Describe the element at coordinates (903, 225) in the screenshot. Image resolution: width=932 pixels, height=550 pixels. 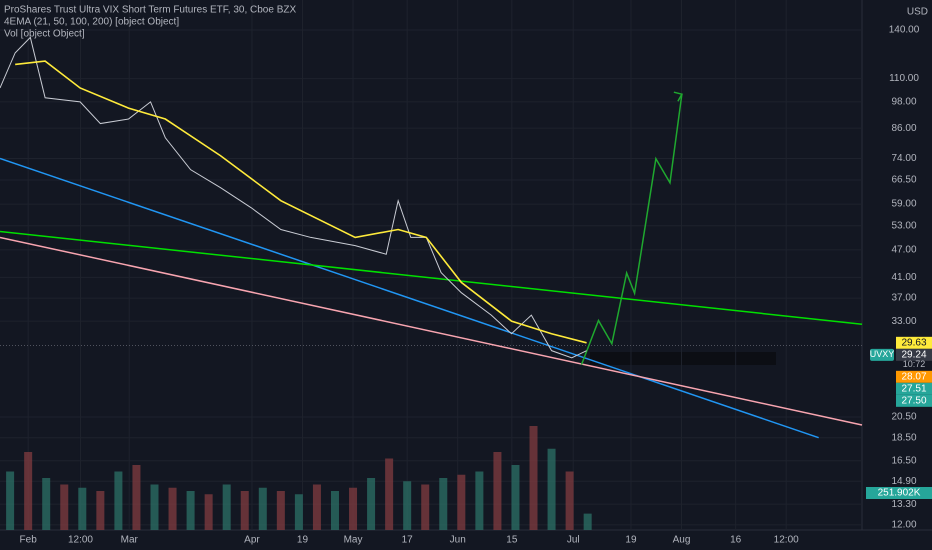
I see `y-tick-label: 53.00` at that location.